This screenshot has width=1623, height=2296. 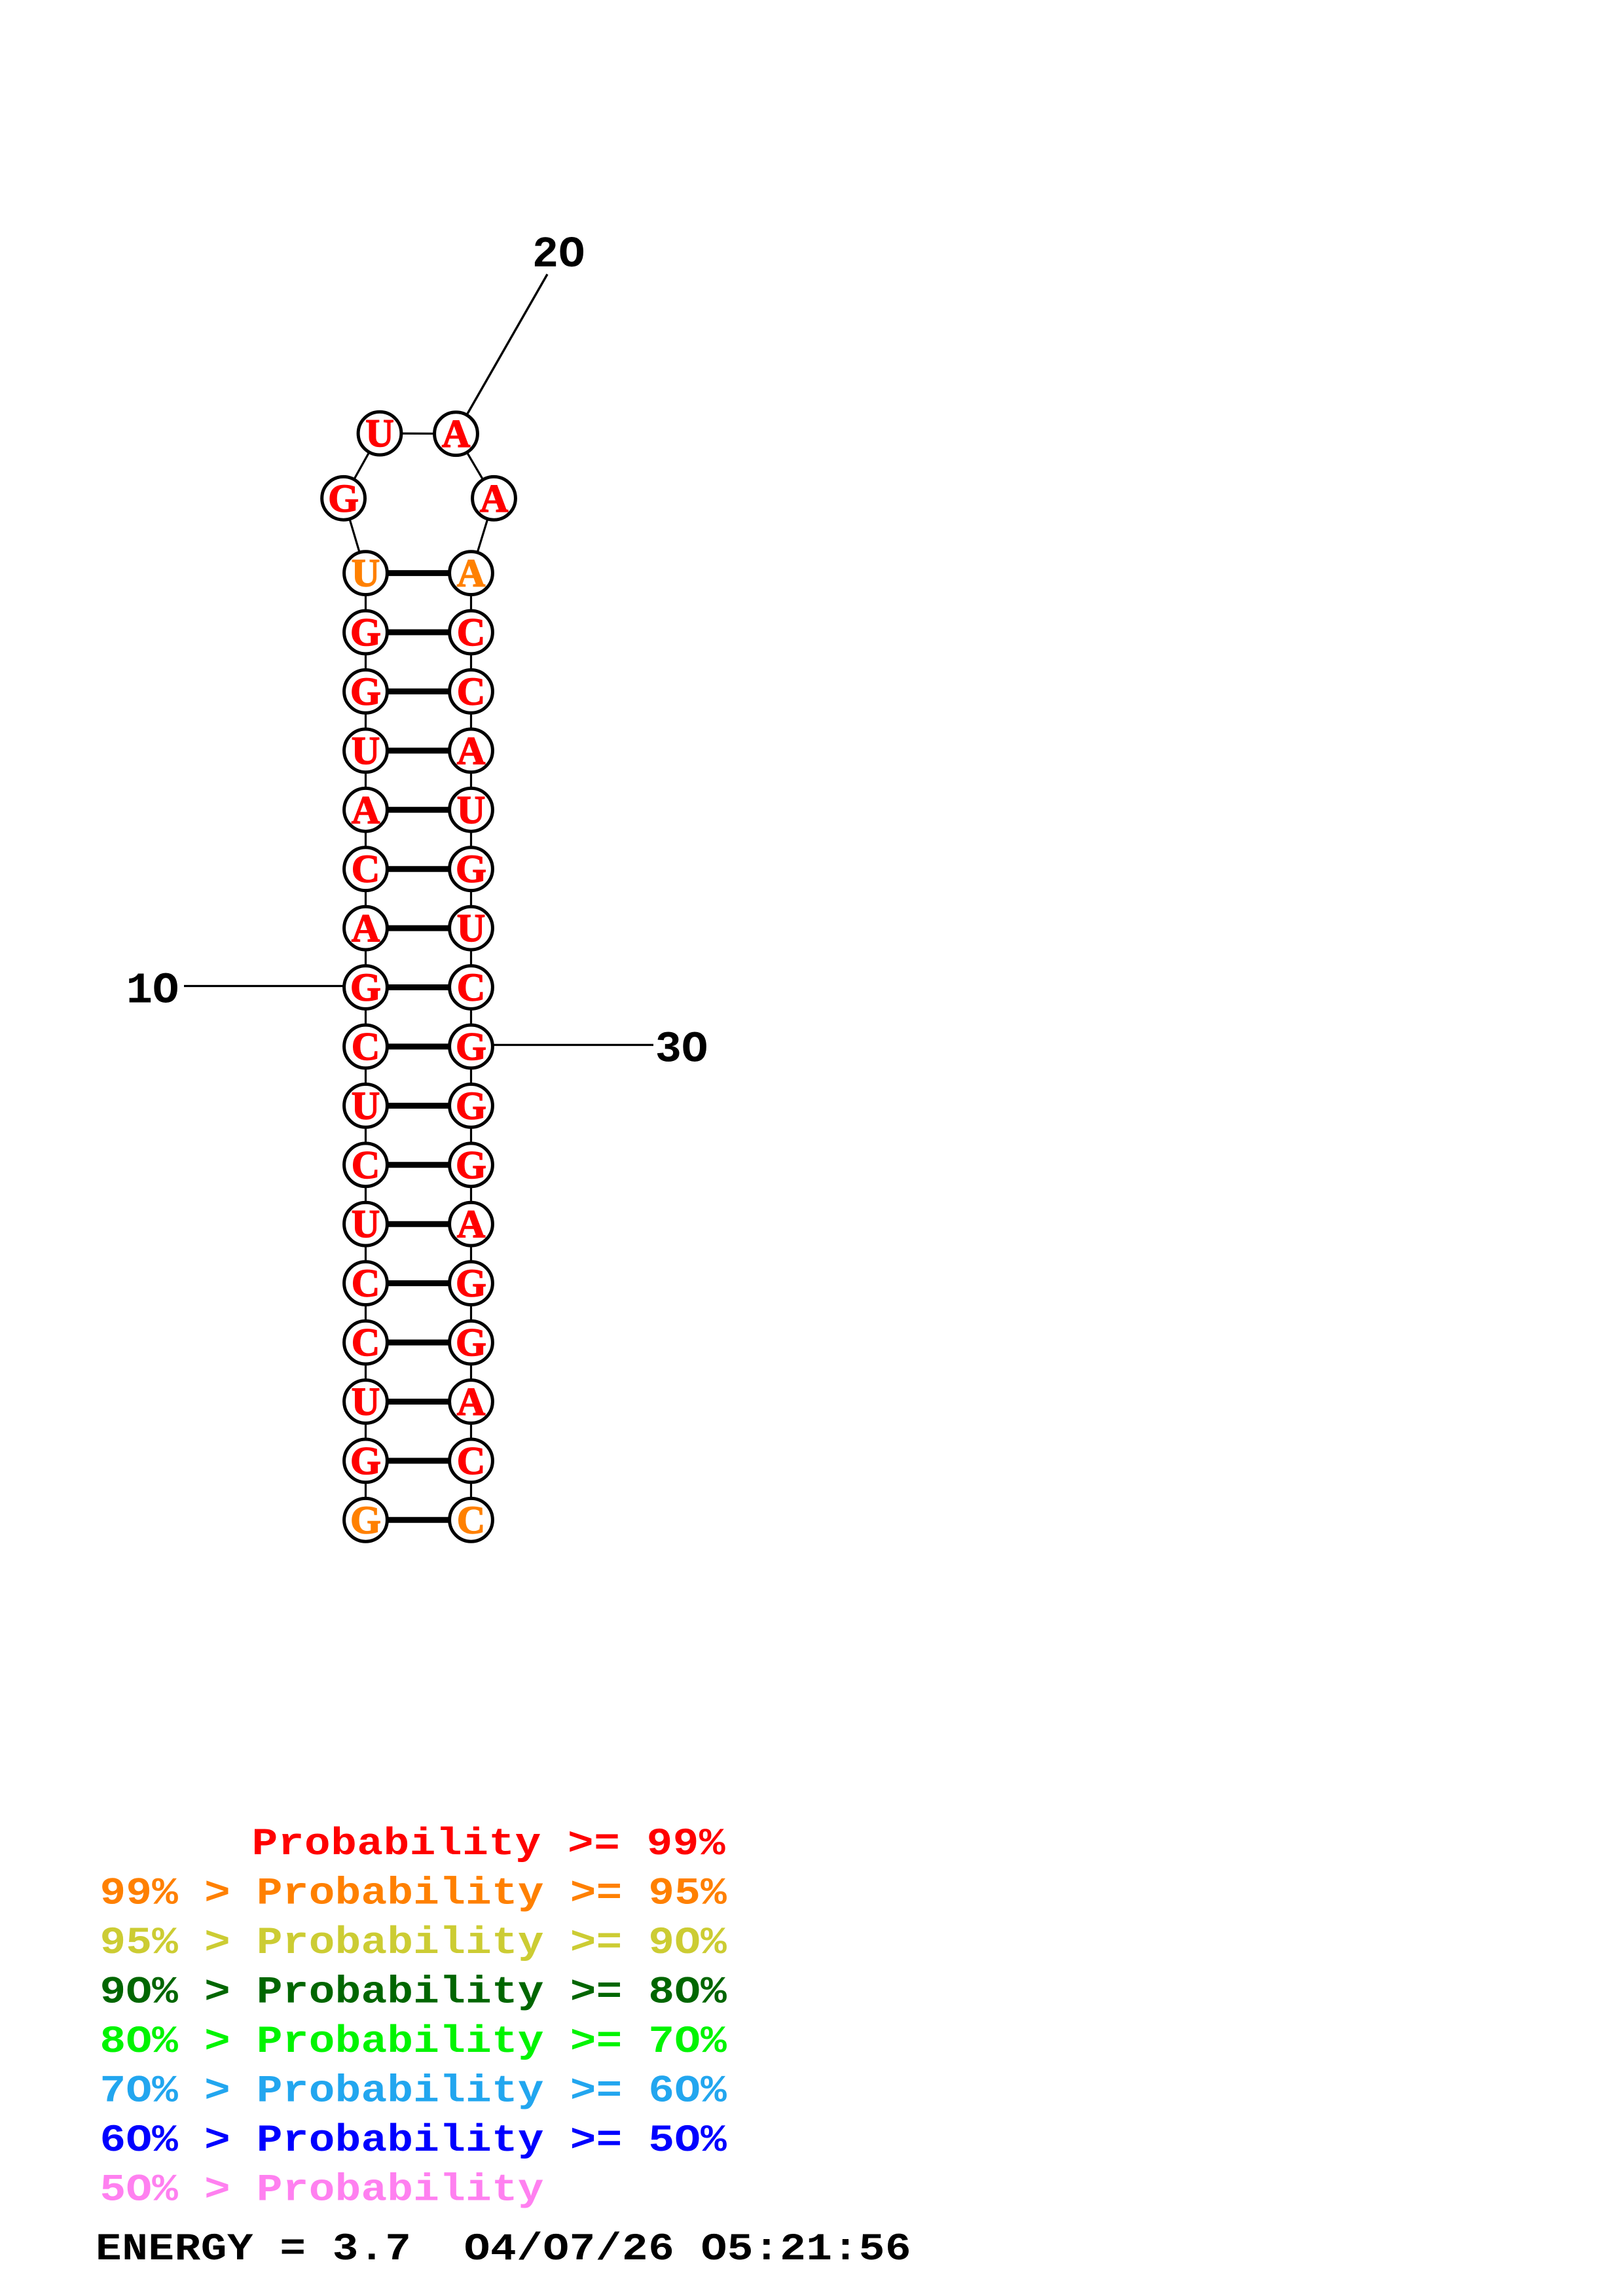 I want to click on svg-text:ENERGY = 3.7 O4/O7/26 O5:21:5: ENERGY = 3.7 O4/O7/26 O5:21:56, so click(x=503, y=2248).